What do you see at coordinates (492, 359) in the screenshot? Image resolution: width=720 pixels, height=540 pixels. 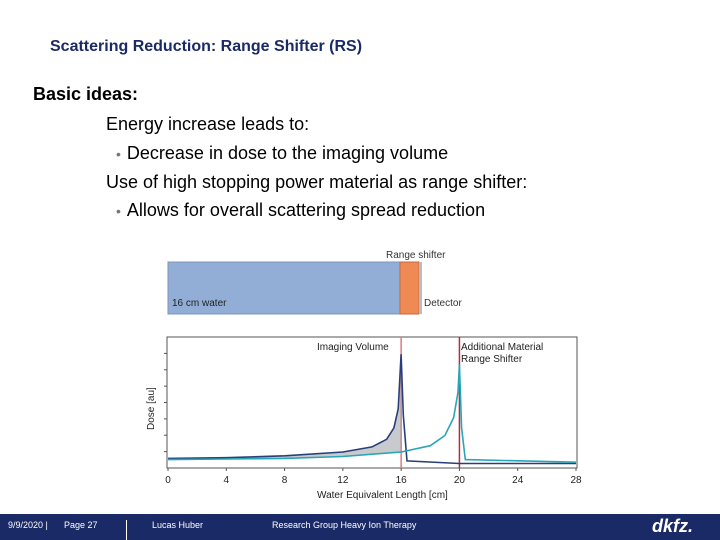 I see `annotation-range-shifter: Range Shifter` at bounding box center [492, 359].